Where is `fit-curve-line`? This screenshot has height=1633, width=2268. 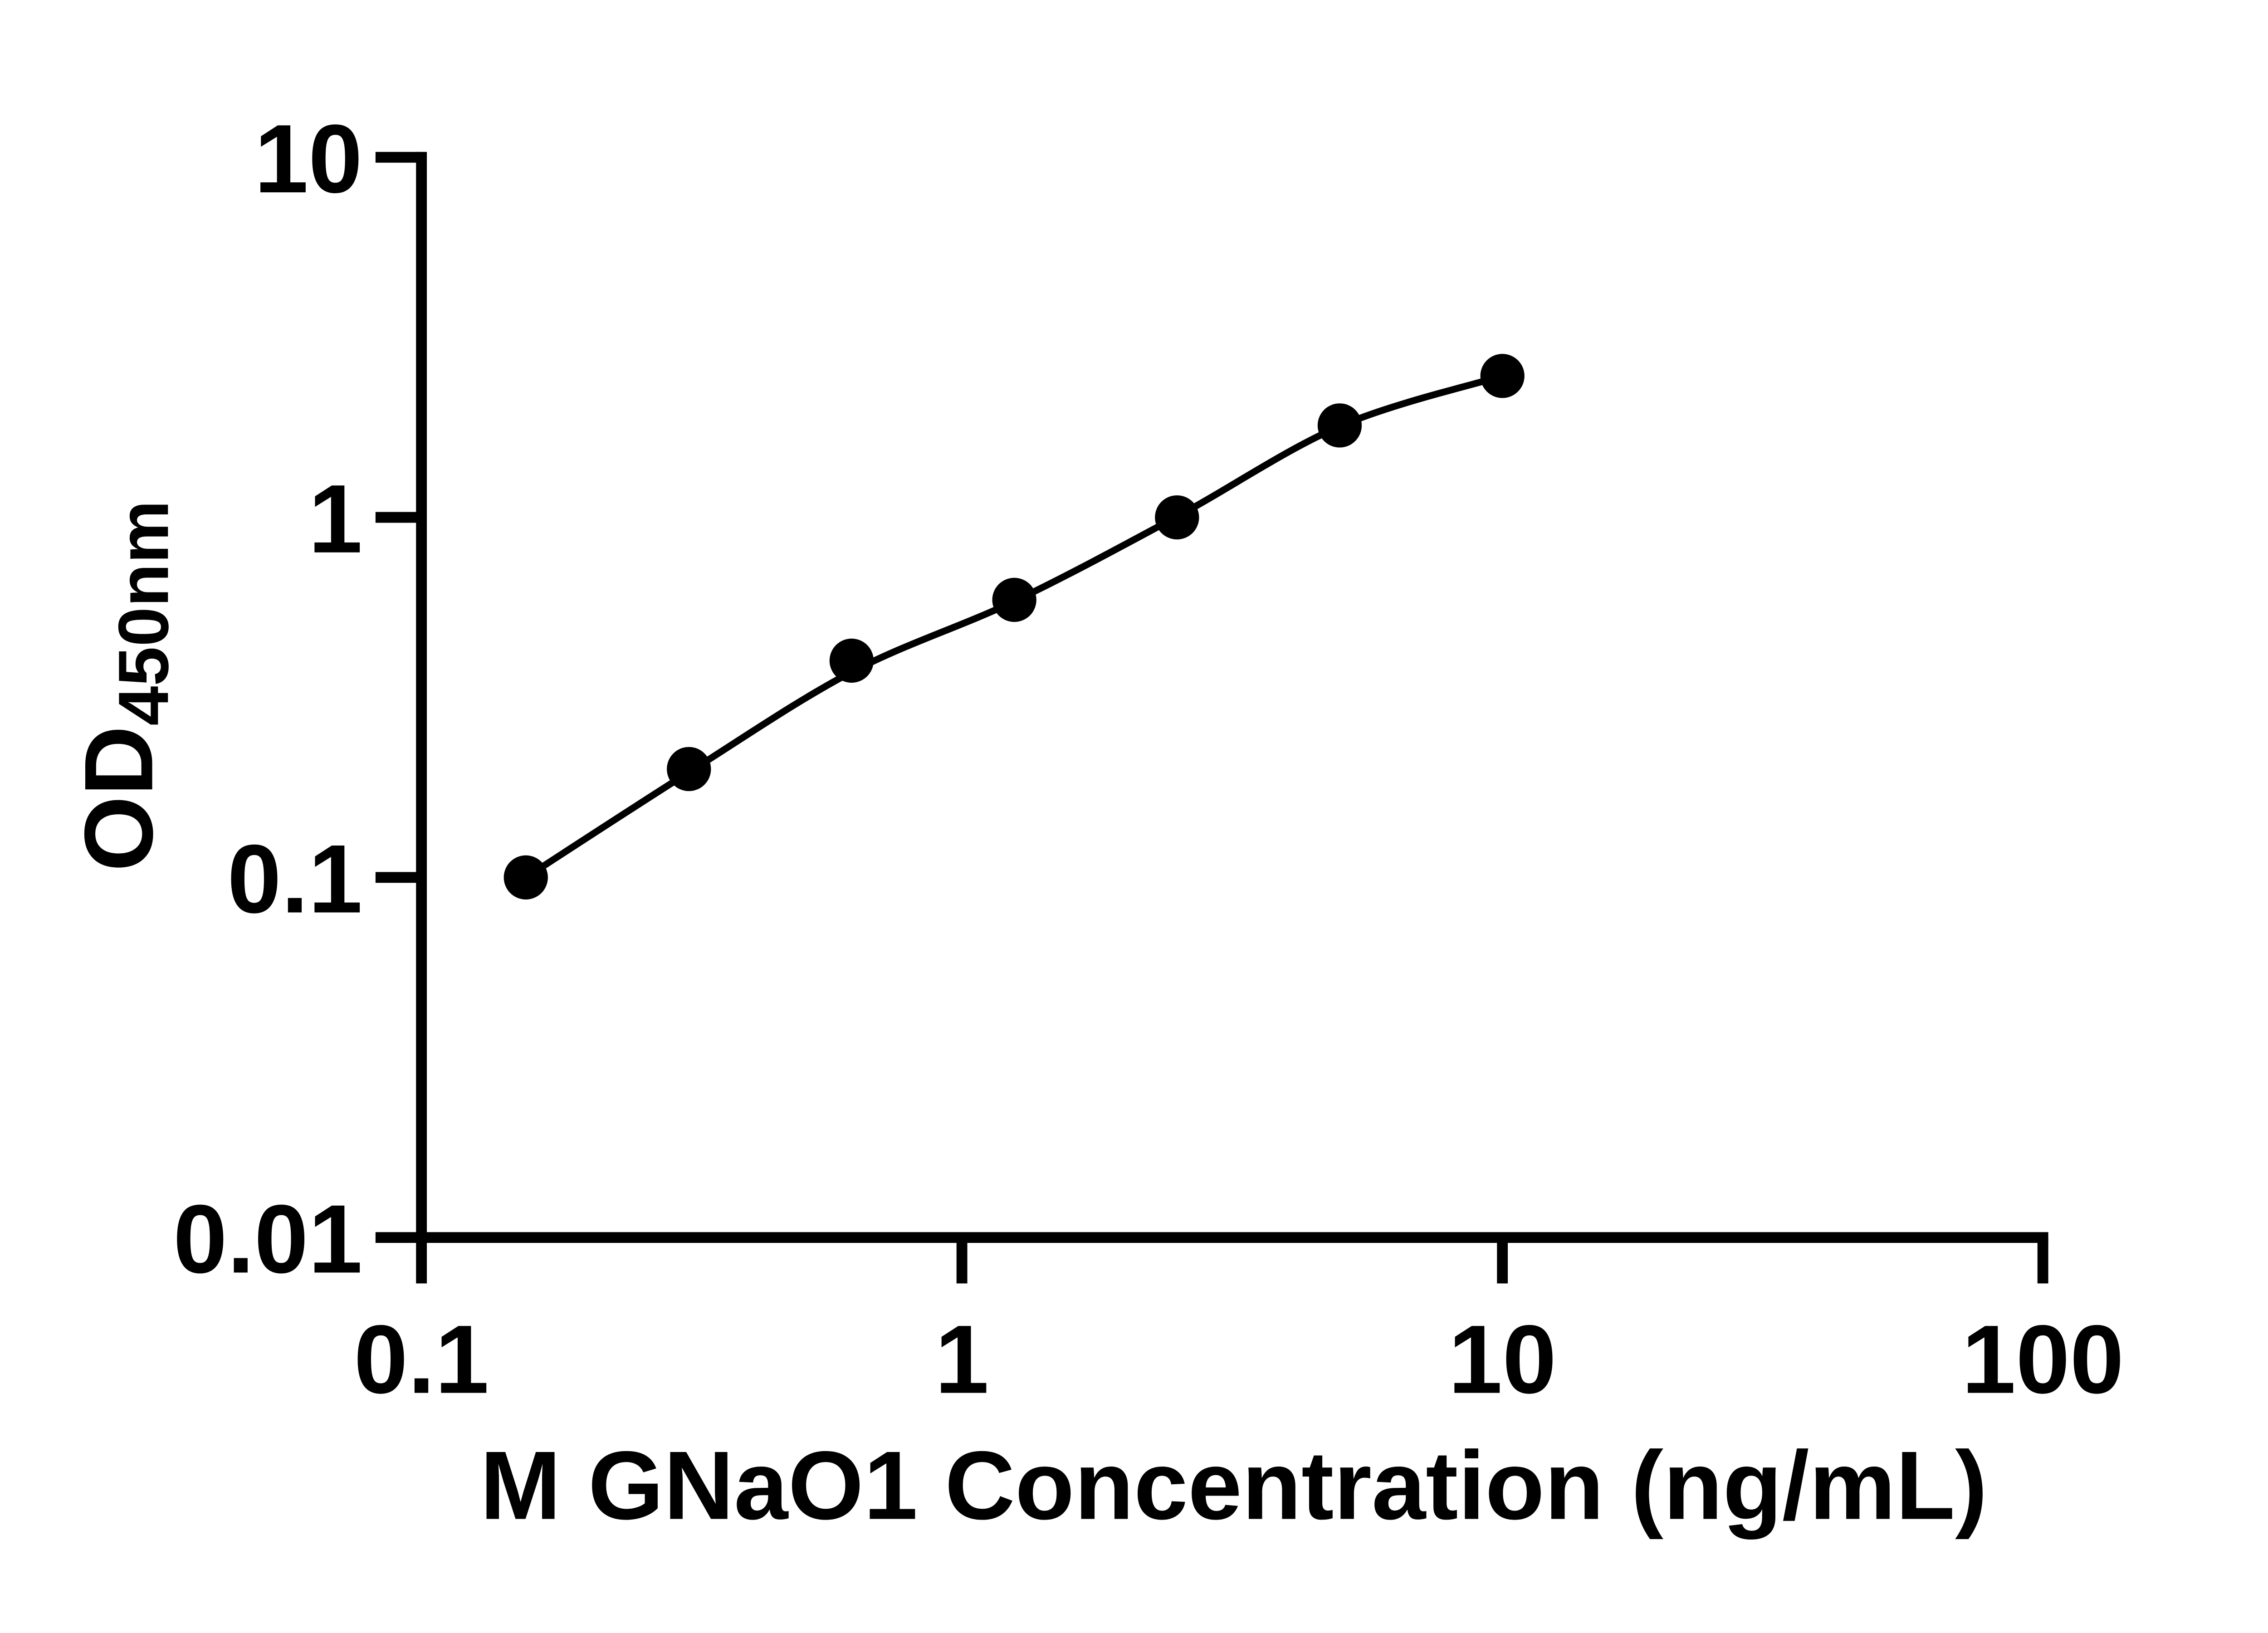
fit-curve-line is located at coordinates (1014, 626).